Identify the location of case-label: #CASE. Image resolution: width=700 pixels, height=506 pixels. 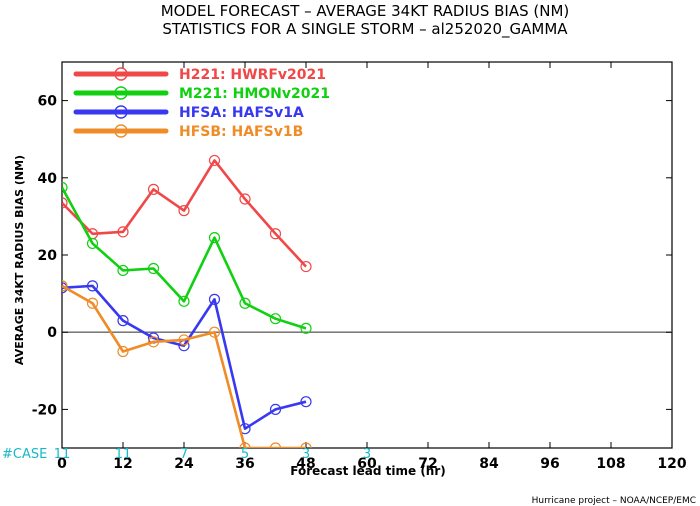
(24, 454).